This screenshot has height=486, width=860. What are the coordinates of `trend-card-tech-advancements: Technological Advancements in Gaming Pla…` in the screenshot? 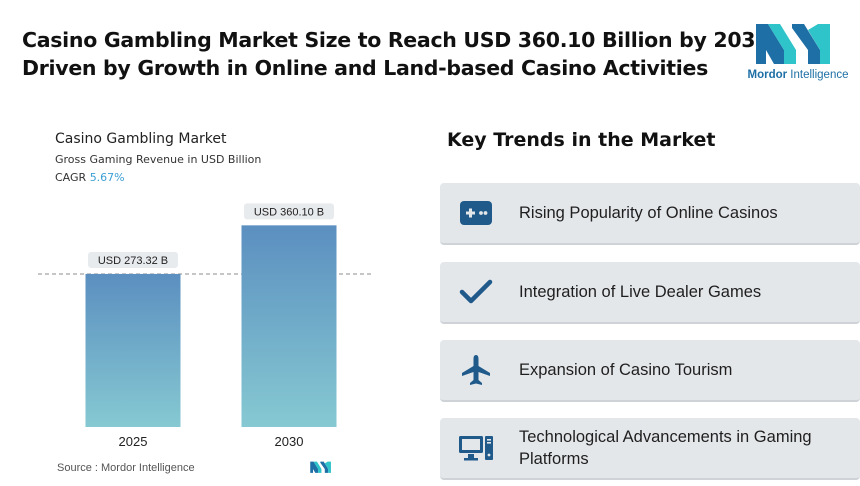 It's located at (650, 449).